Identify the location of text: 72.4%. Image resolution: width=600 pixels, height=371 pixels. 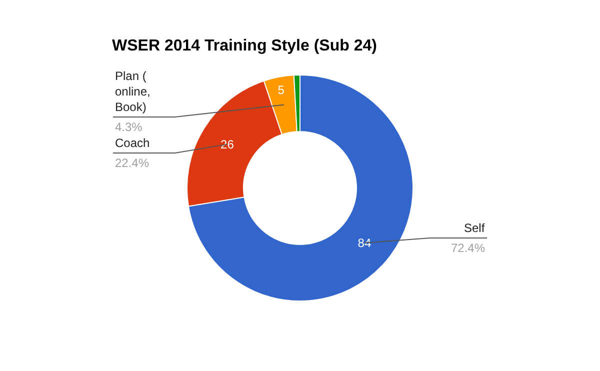
(468, 248).